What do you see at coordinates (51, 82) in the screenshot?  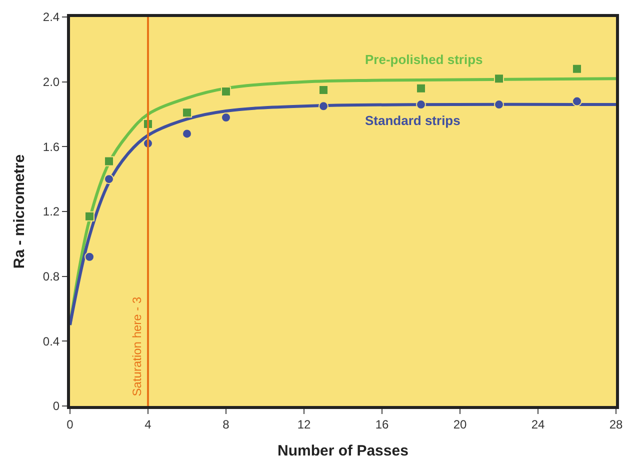 I see `y-tick-label: 2.0` at bounding box center [51, 82].